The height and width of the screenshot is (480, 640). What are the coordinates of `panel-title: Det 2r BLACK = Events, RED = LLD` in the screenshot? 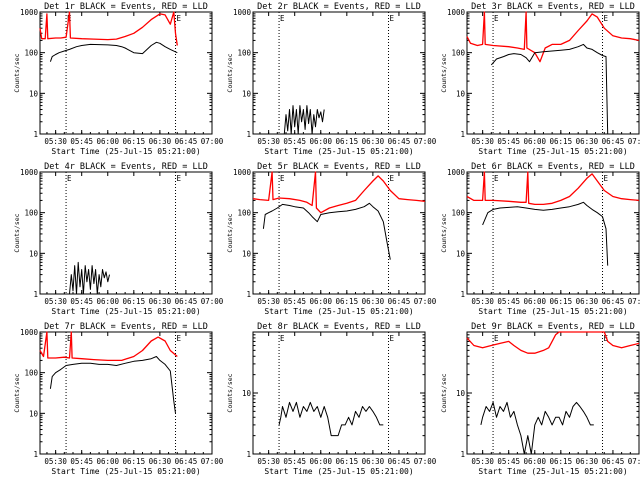 It's located at (339, 7).